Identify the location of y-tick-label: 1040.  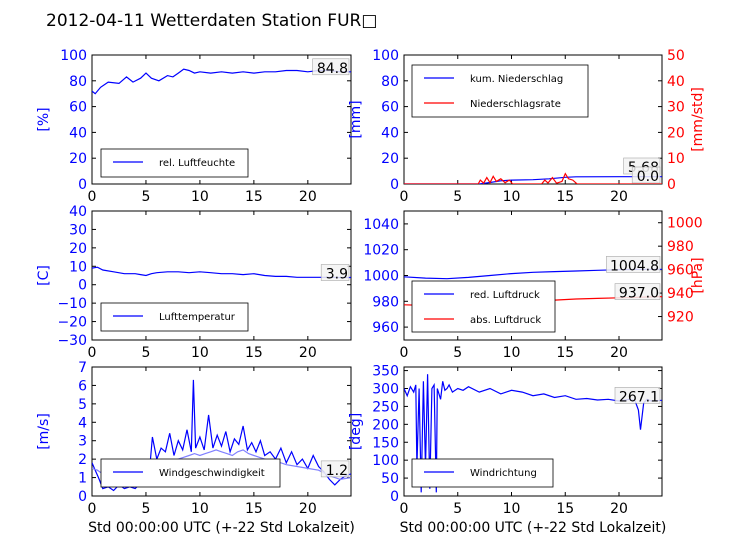
(381, 225).